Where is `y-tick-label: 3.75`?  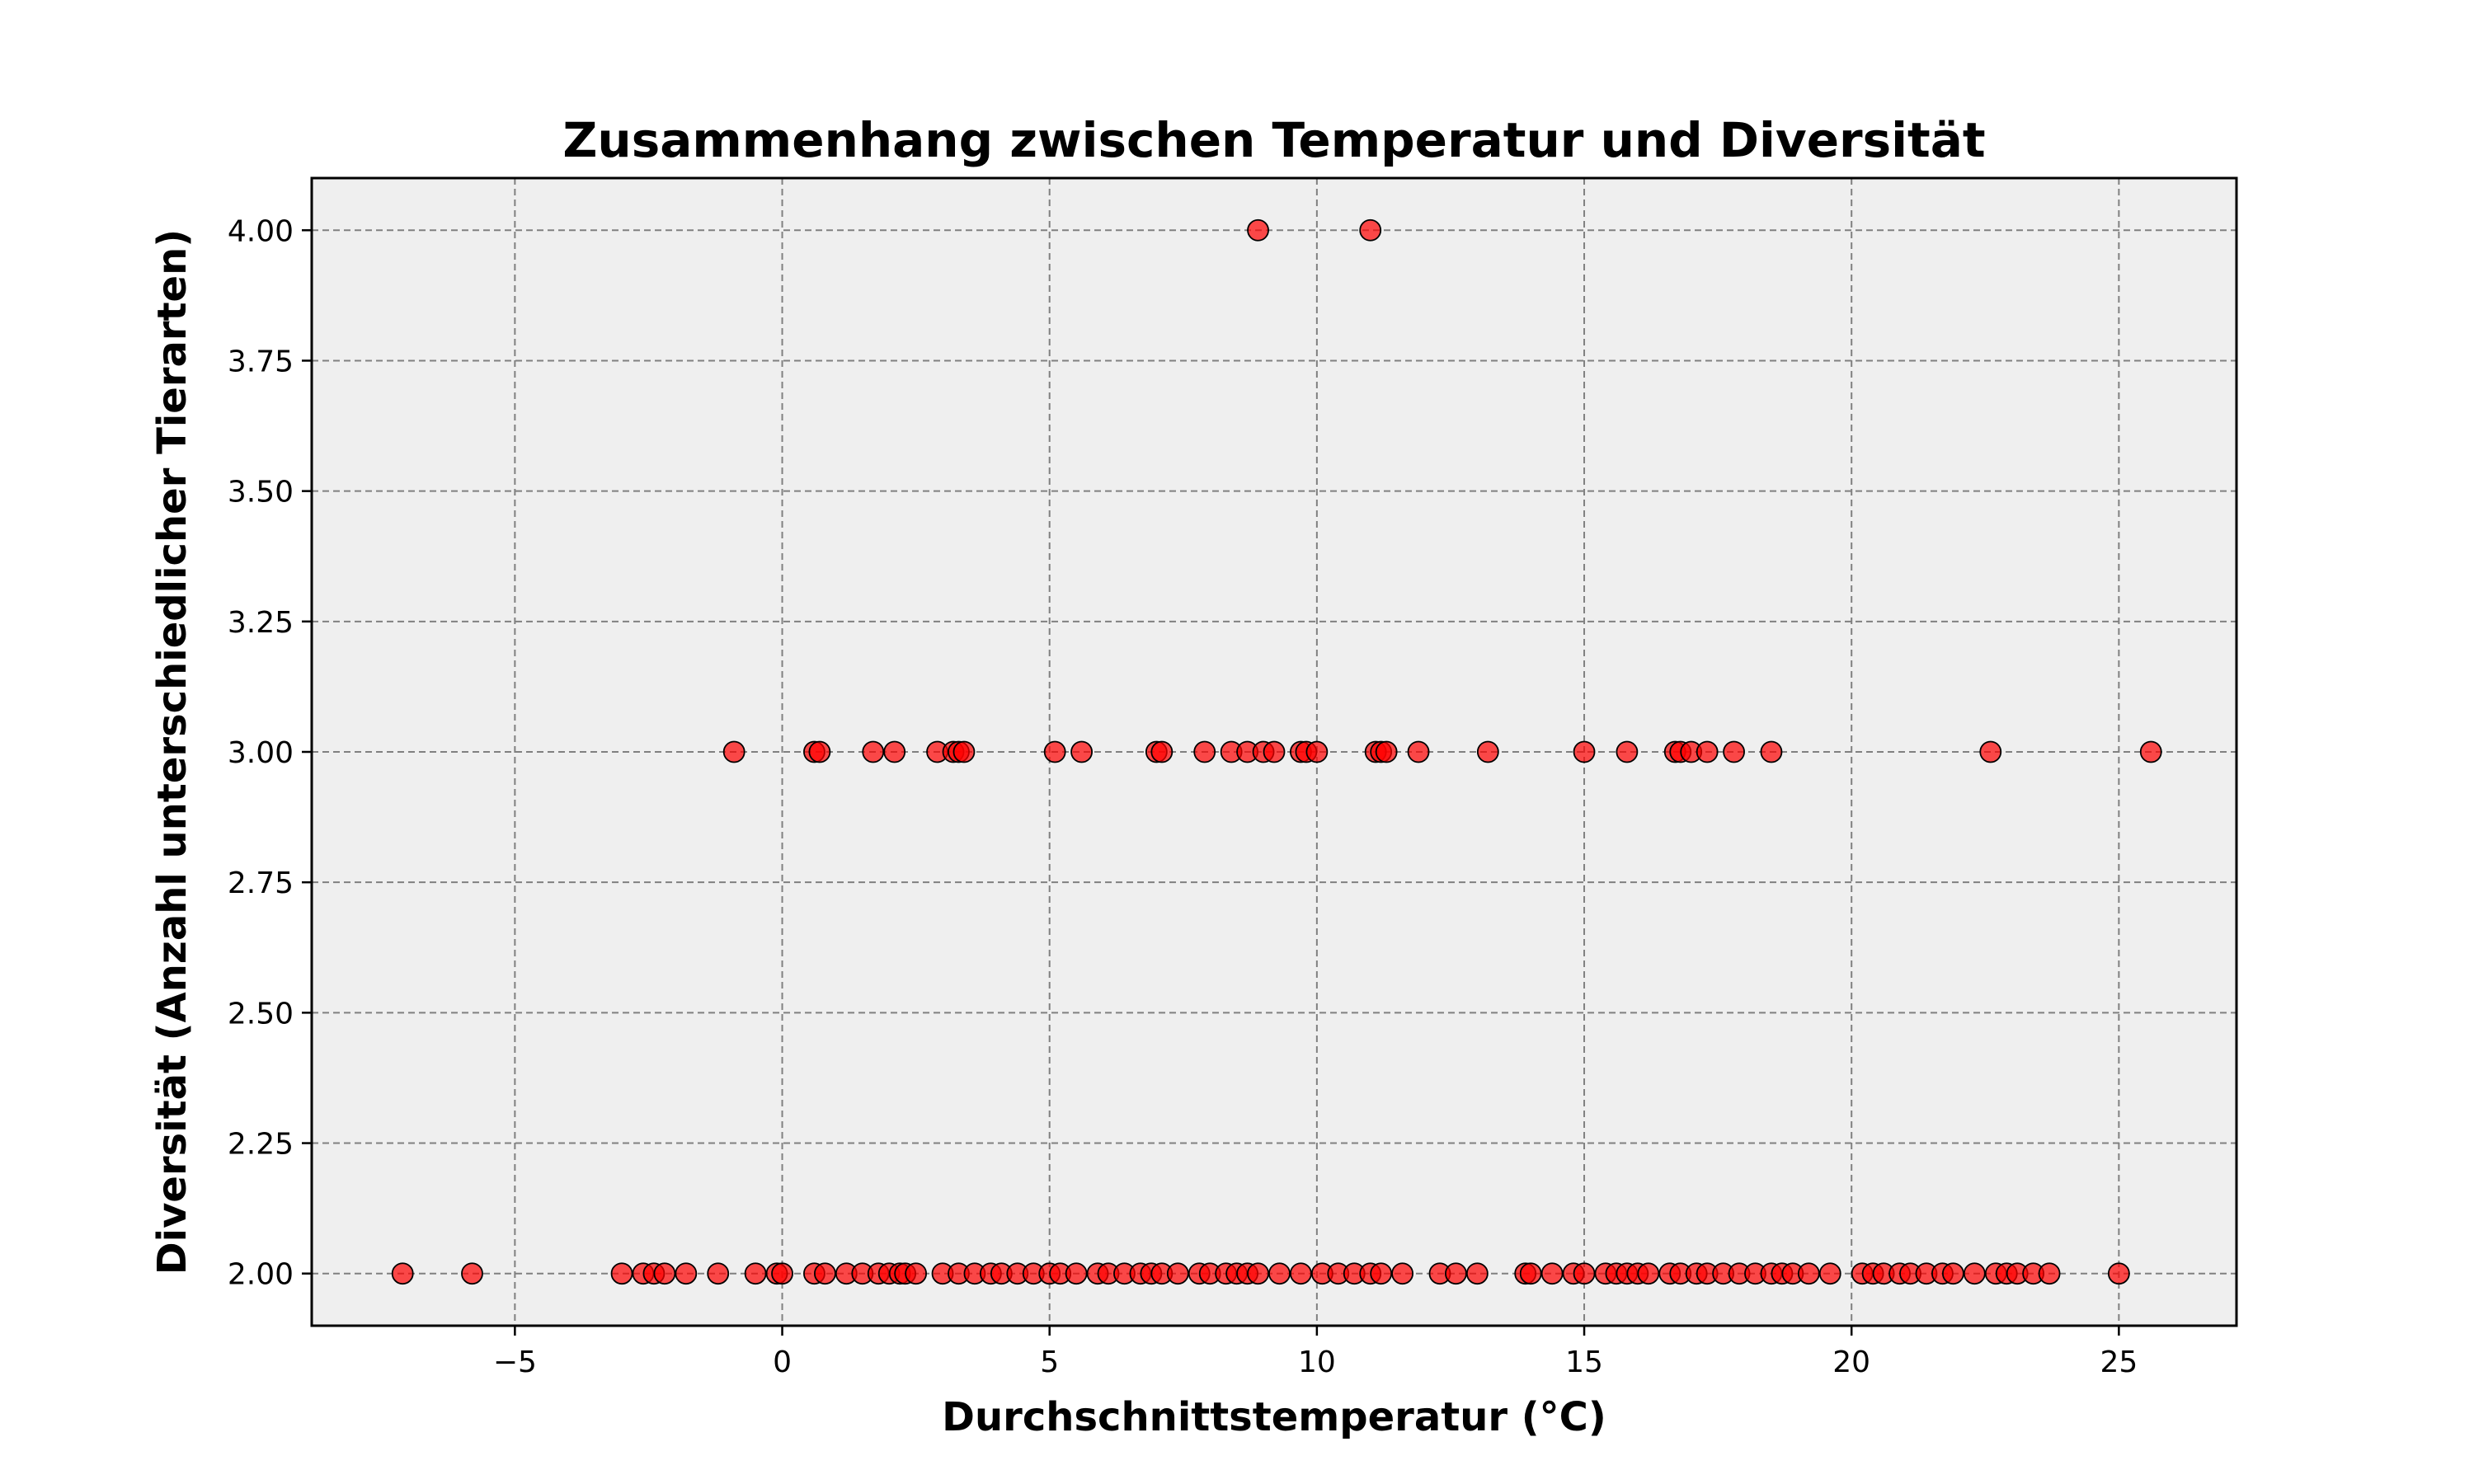 y-tick-label: 3.75 is located at coordinates (261, 361).